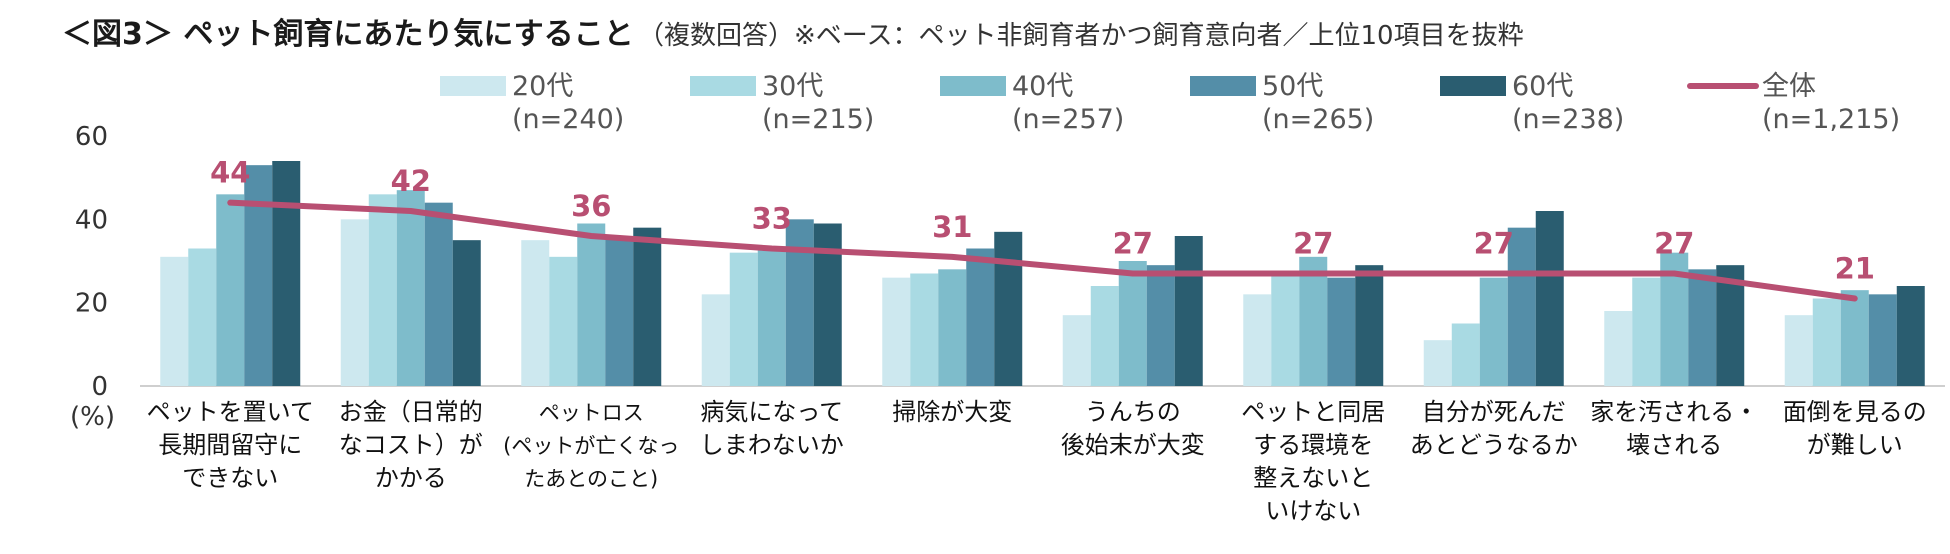  I want to click on category-label: あとどうなるか, so click(1494, 445).